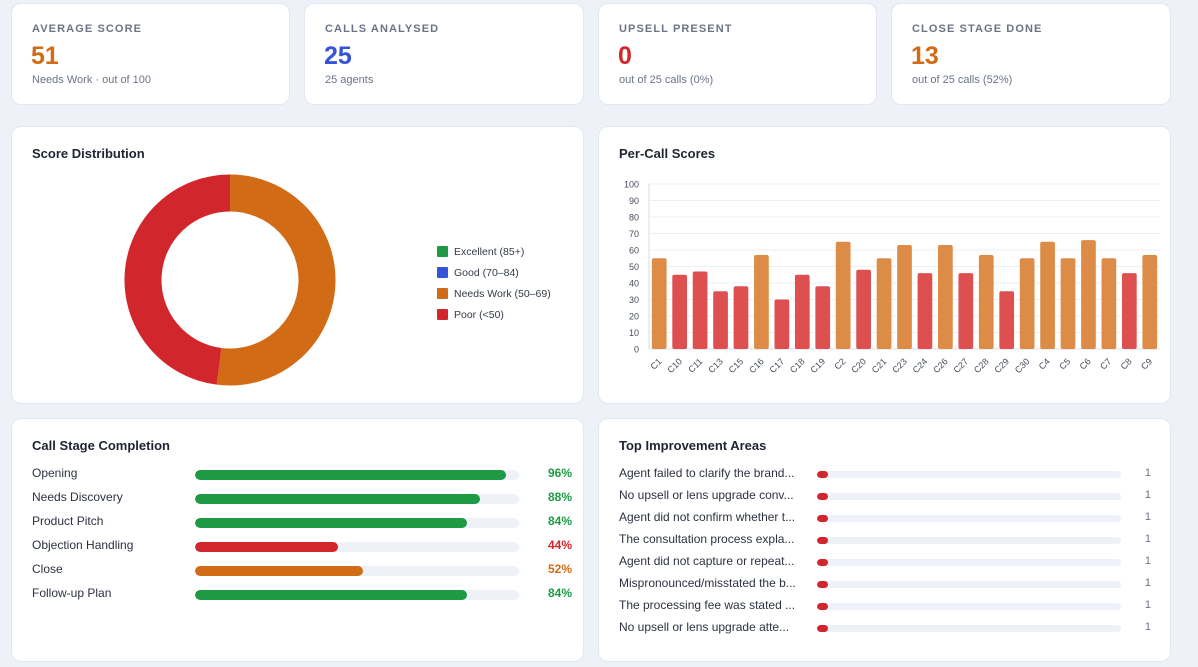  What do you see at coordinates (885, 474) in the screenshot?
I see `improvement-row: Agent failed to clarify the brand... 1` at bounding box center [885, 474].